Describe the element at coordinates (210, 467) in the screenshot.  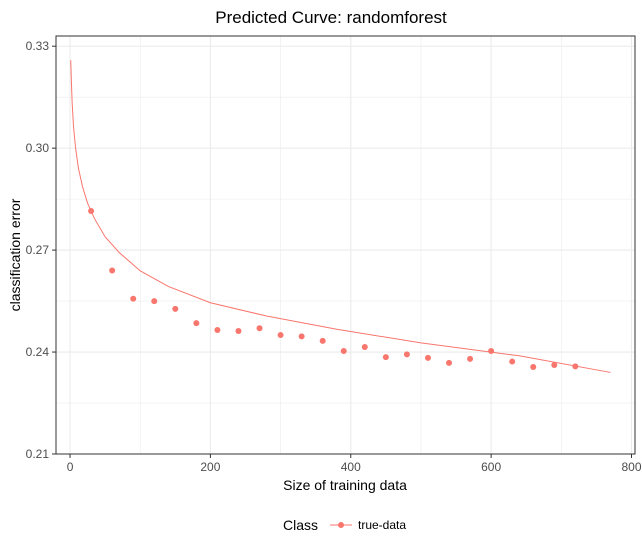
I see `x-tick-label: 200` at that location.